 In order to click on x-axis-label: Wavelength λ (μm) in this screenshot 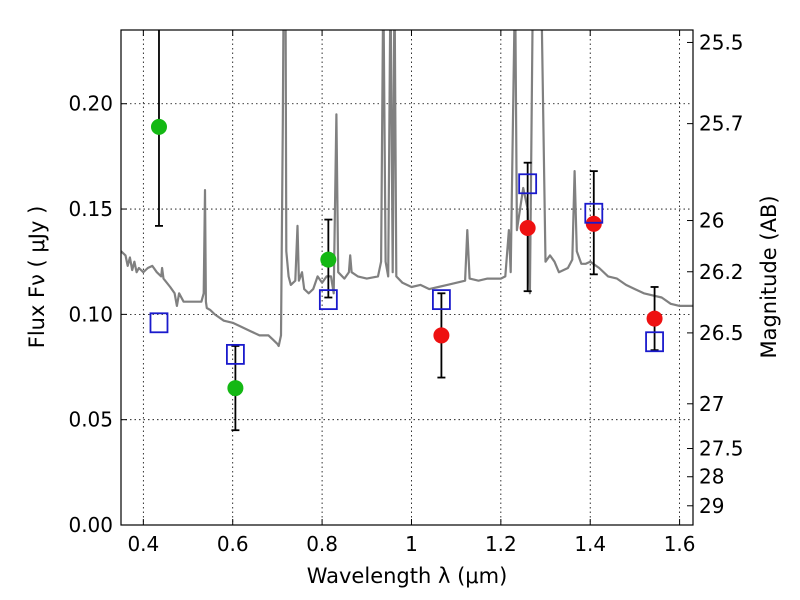, I will do `click(407, 576)`.